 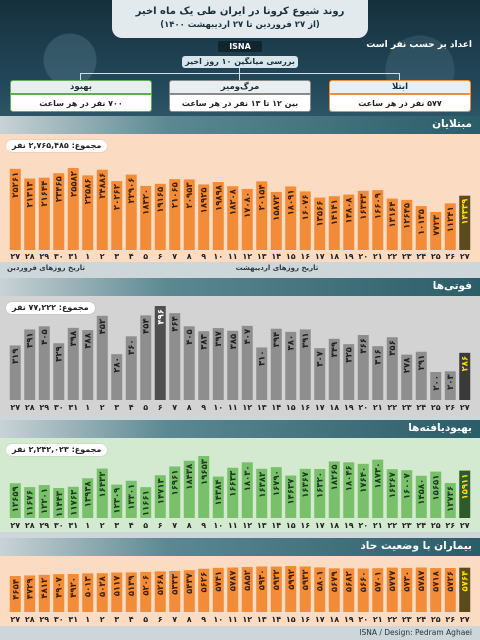 I want to click on x-tick-label: ۱۱, so click(x=233, y=407).